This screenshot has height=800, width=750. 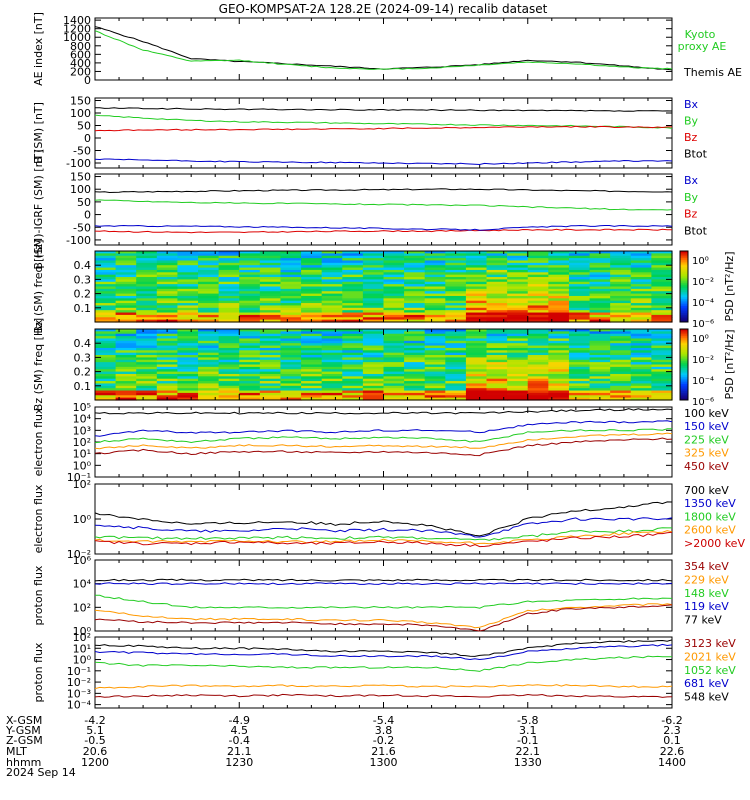 What do you see at coordinates (528, 730) in the screenshot?
I see `footer-value: 3.1` at bounding box center [528, 730].